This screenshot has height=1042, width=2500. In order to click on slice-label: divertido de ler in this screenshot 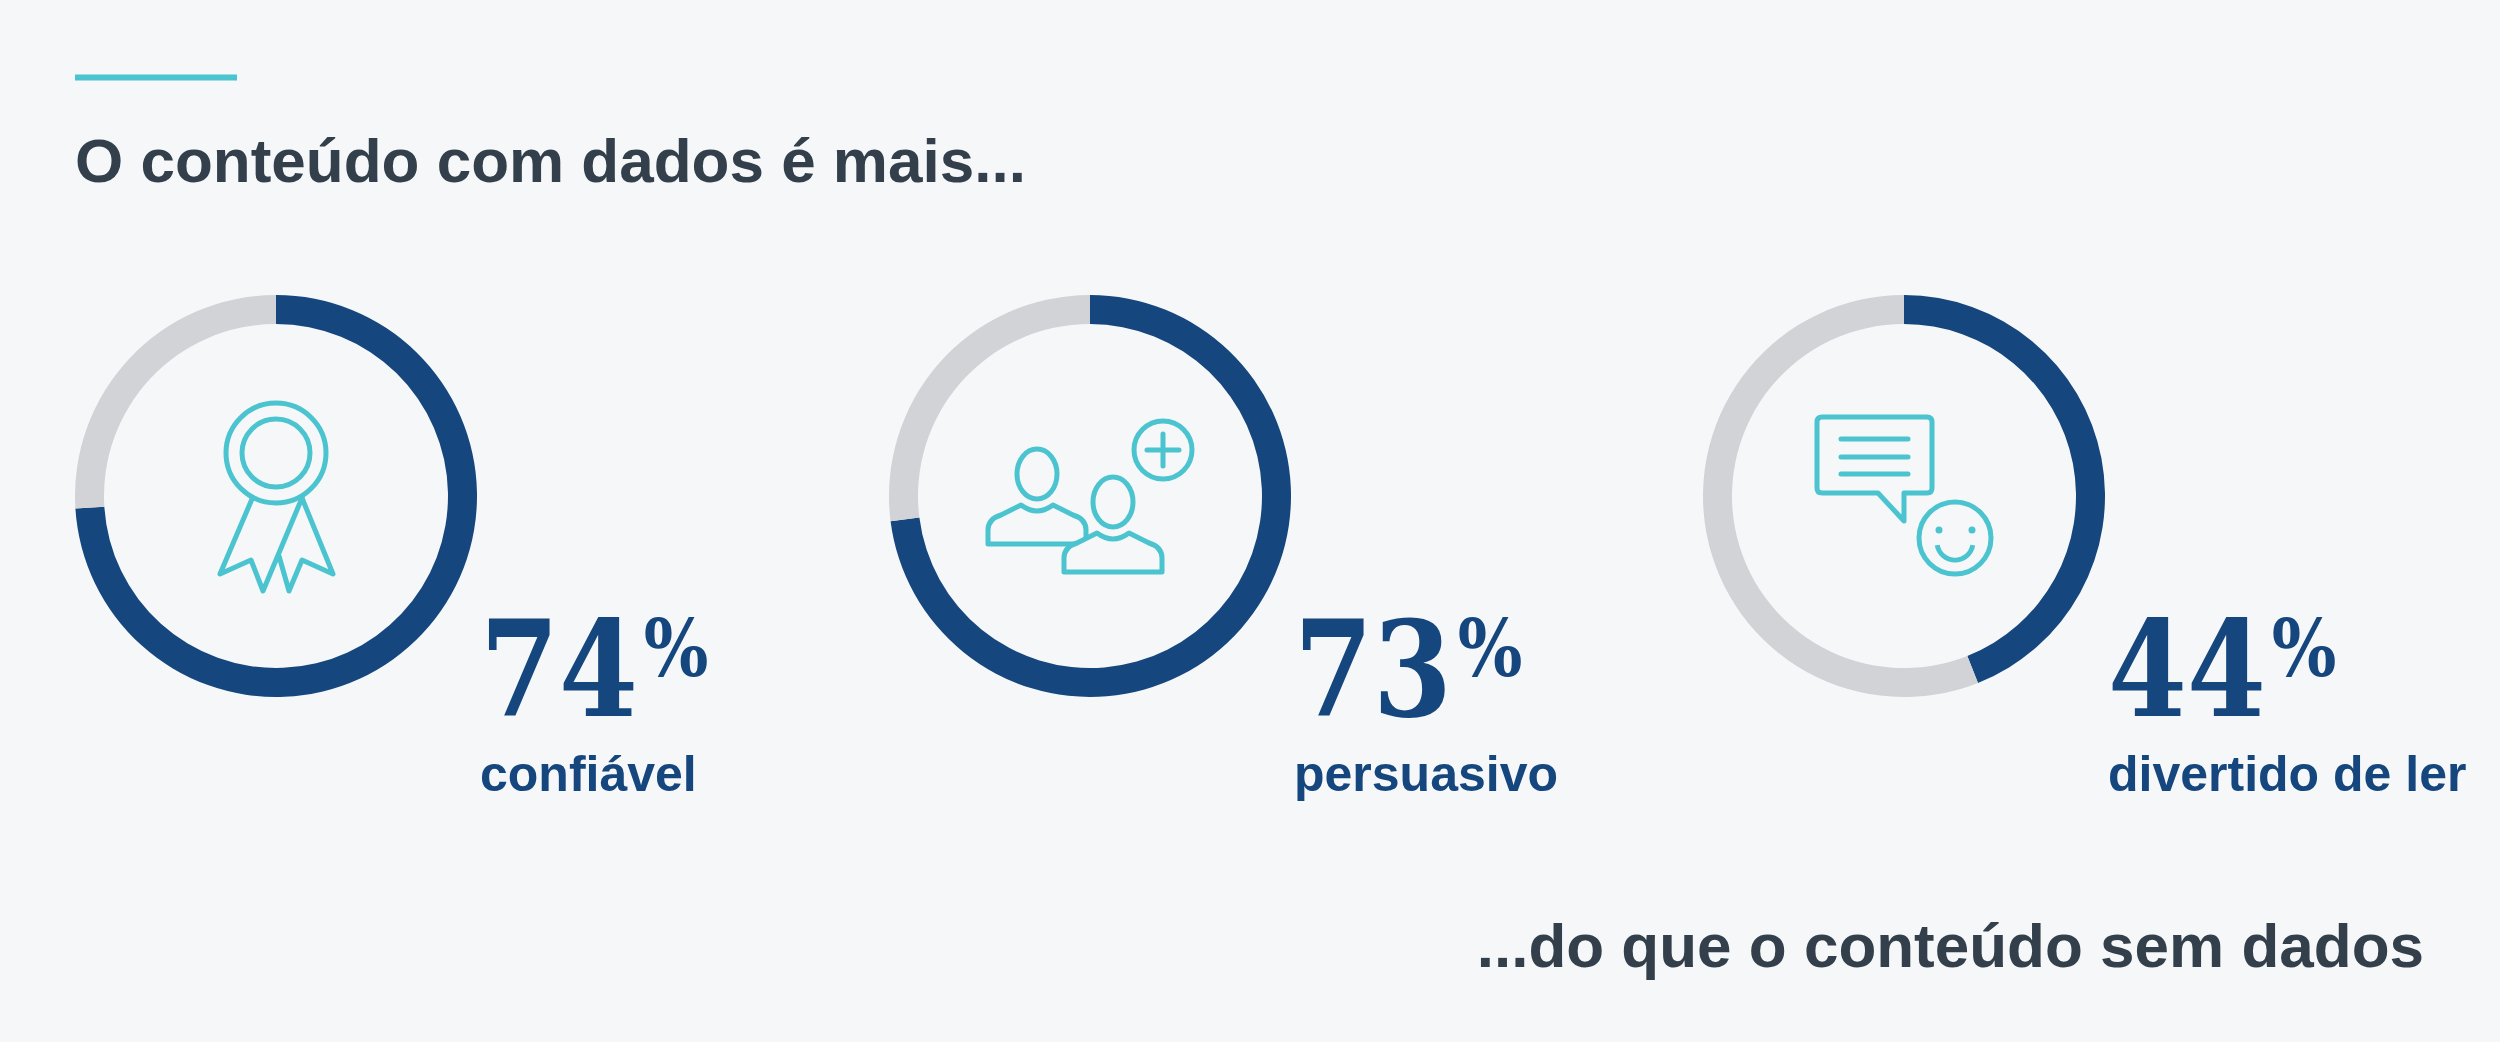, I will do `click(2287, 774)`.